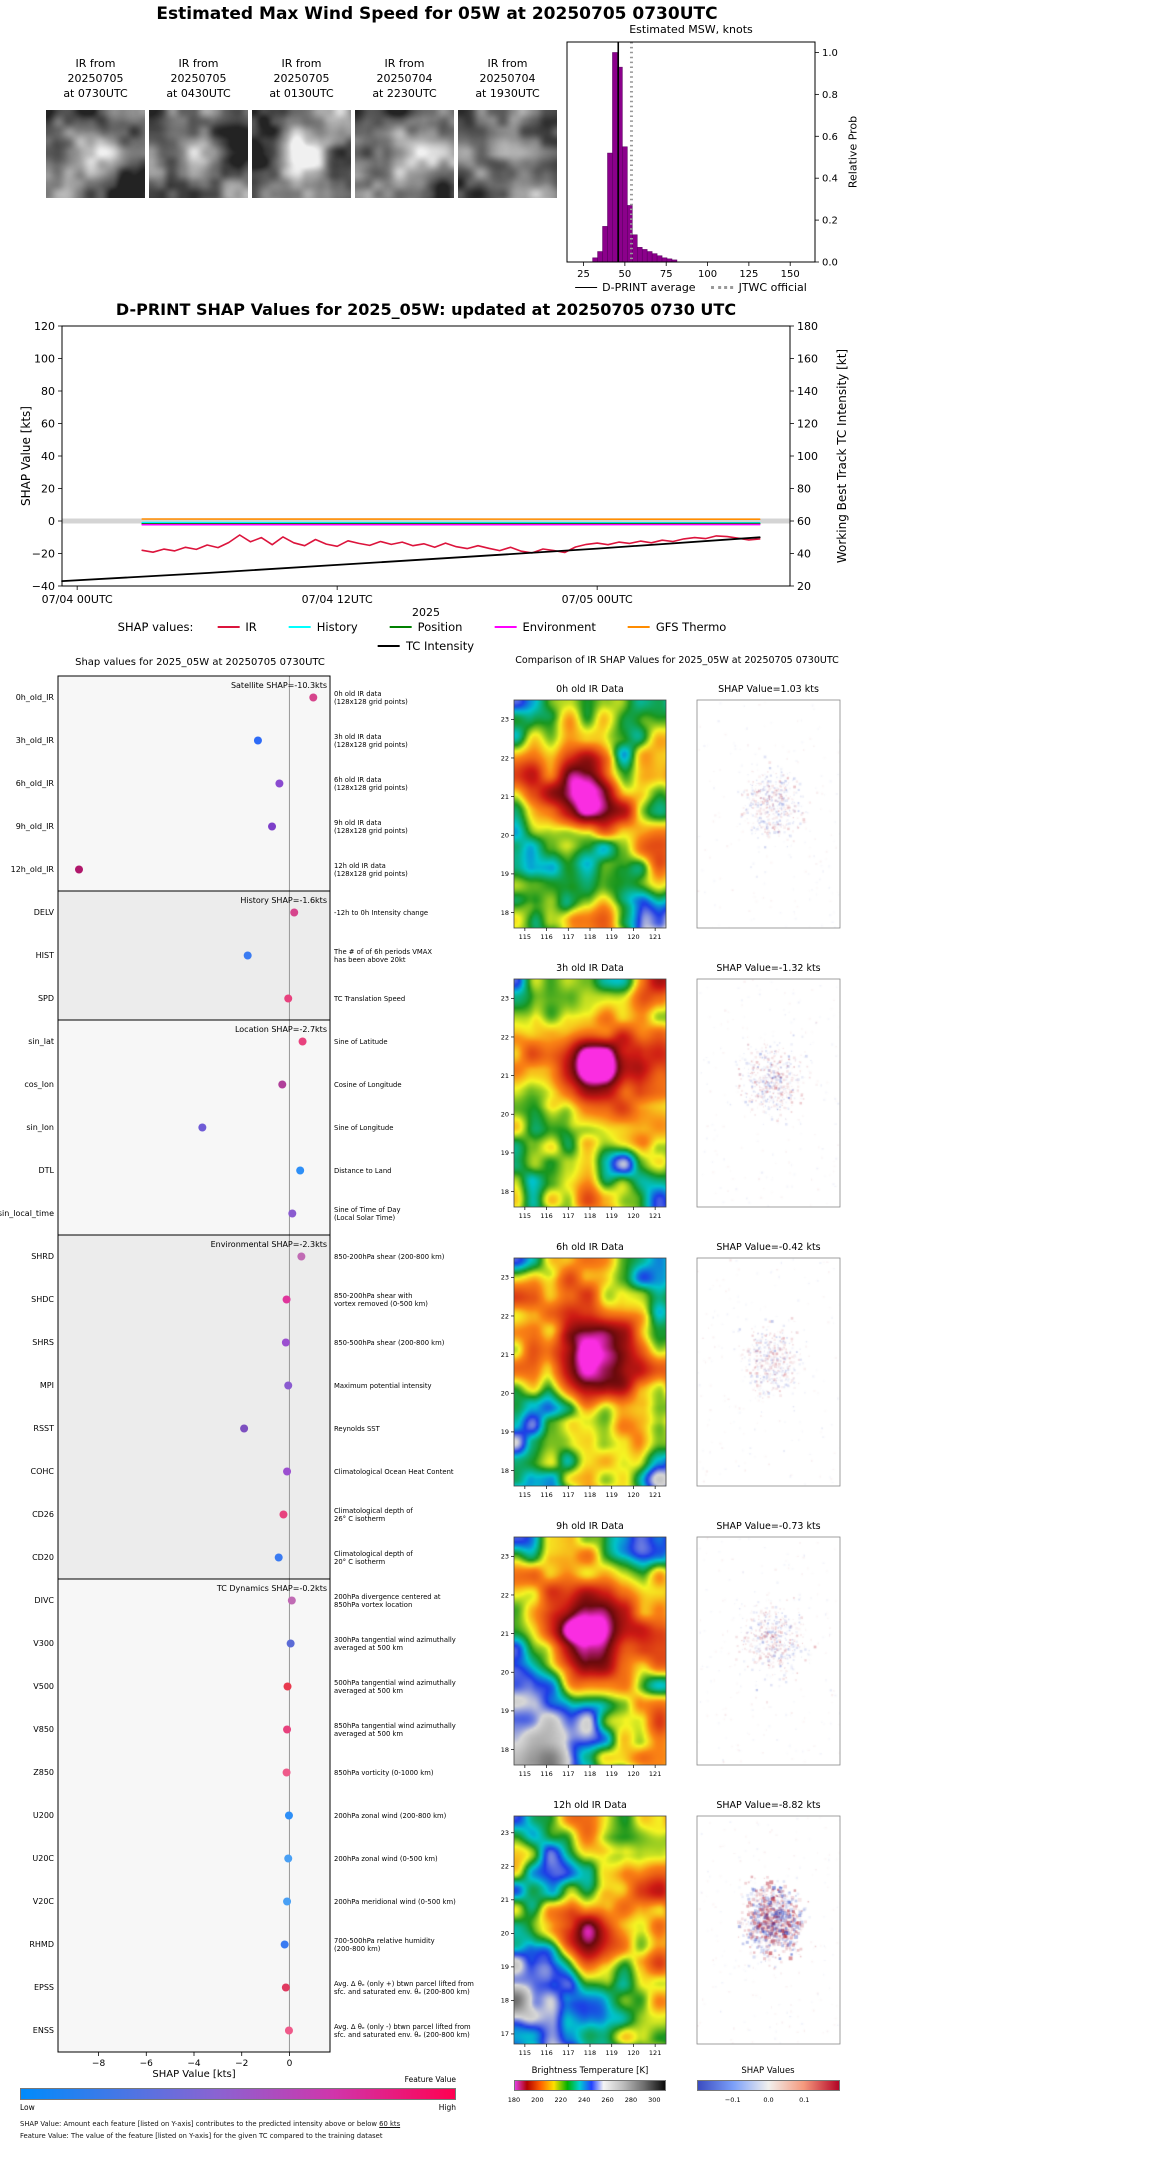 The height and width of the screenshot is (2158, 1168). What do you see at coordinates (294, 912) in the screenshot?
I see `shap-dot-delv` at bounding box center [294, 912].